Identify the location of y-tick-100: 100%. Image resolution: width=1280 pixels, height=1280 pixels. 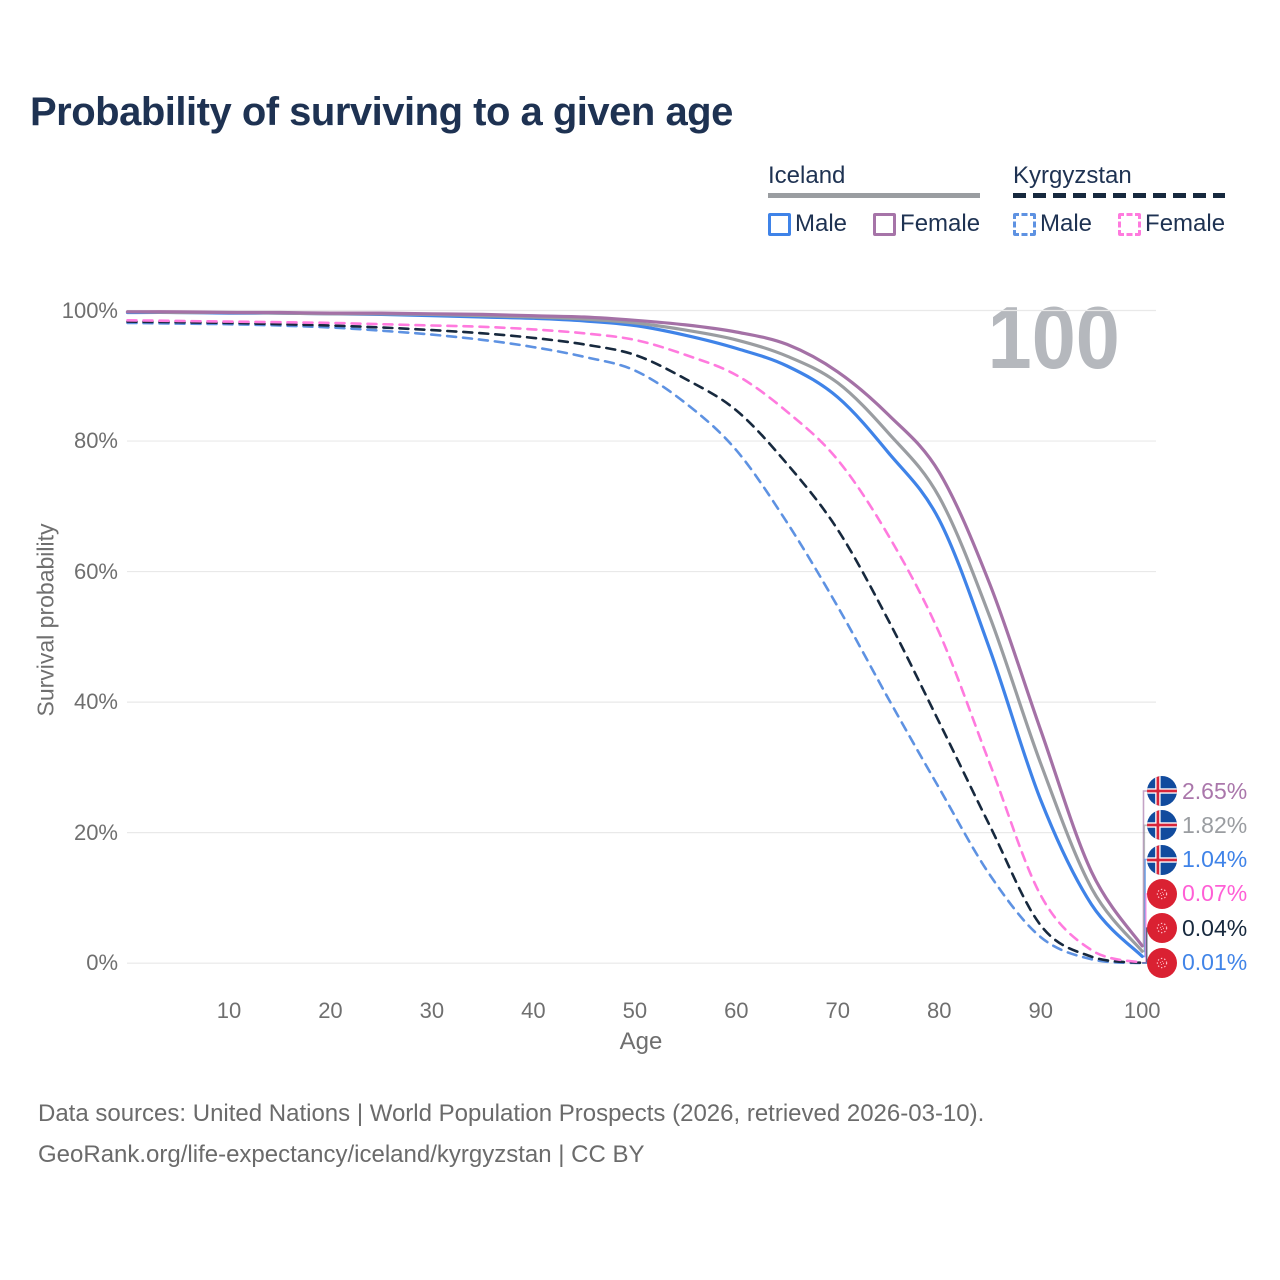
(89, 310).